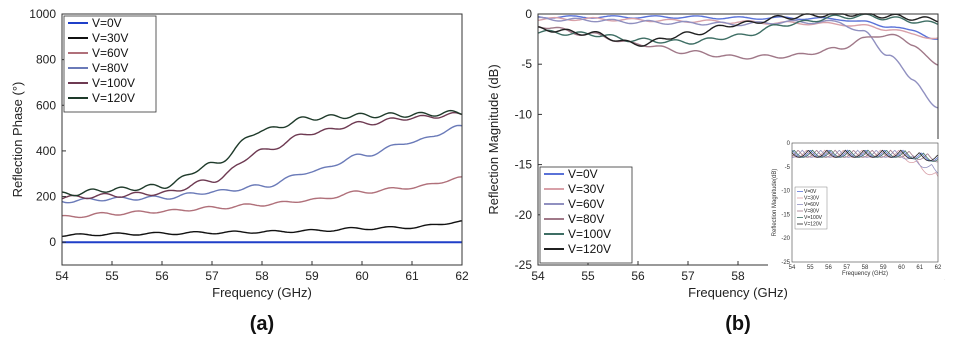 The width and height of the screenshot is (972, 343). What do you see at coordinates (812, 199) in the screenshot?
I see `inset-legend-entry: V=30V` at bounding box center [812, 199].